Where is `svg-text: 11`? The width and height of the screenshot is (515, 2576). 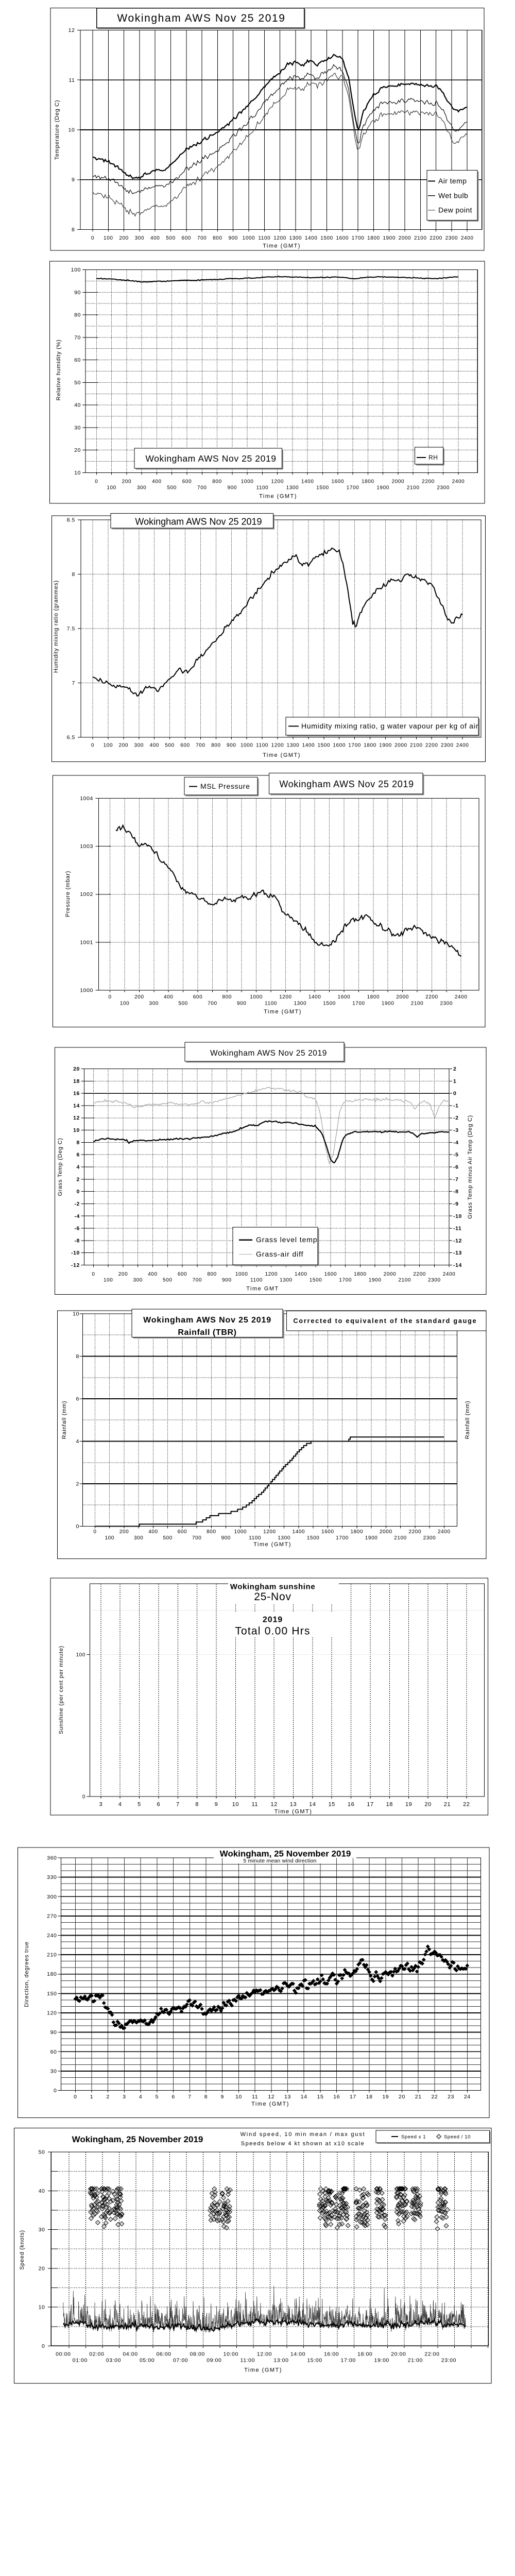
svg-text: 11 is located at coordinates (255, 2097).